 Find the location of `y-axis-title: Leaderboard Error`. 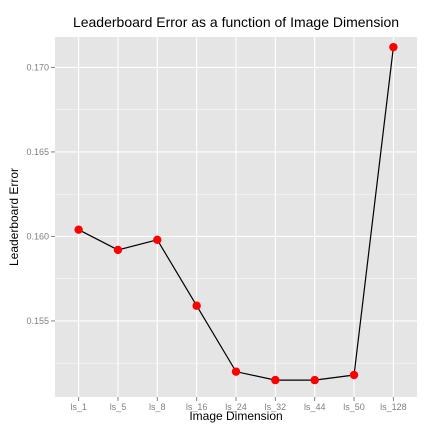

y-axis-title: Leaderboard Error is located at coordinates (14, 217).